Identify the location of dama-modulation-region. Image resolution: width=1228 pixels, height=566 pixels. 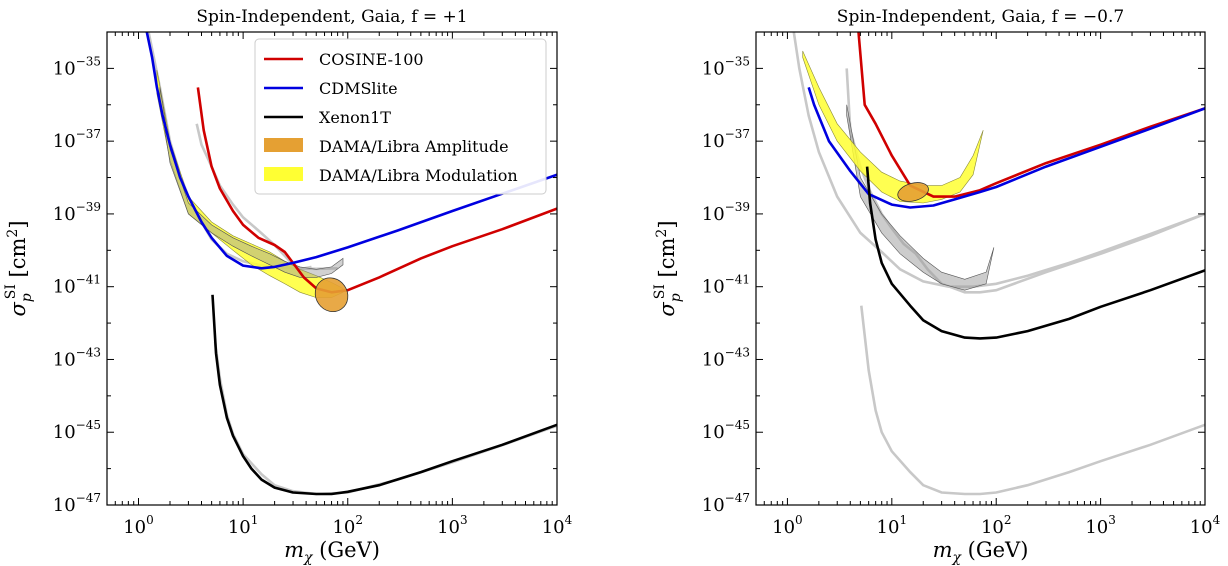
(893, 127).